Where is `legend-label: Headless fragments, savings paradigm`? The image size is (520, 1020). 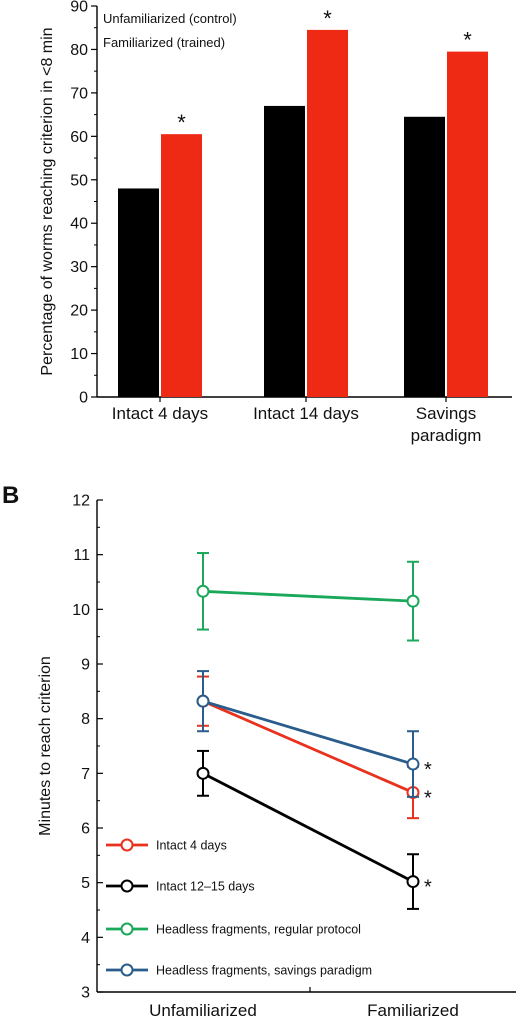 legend-label: Headless fragments, savings paradigm is located at coordinates (264, 971).